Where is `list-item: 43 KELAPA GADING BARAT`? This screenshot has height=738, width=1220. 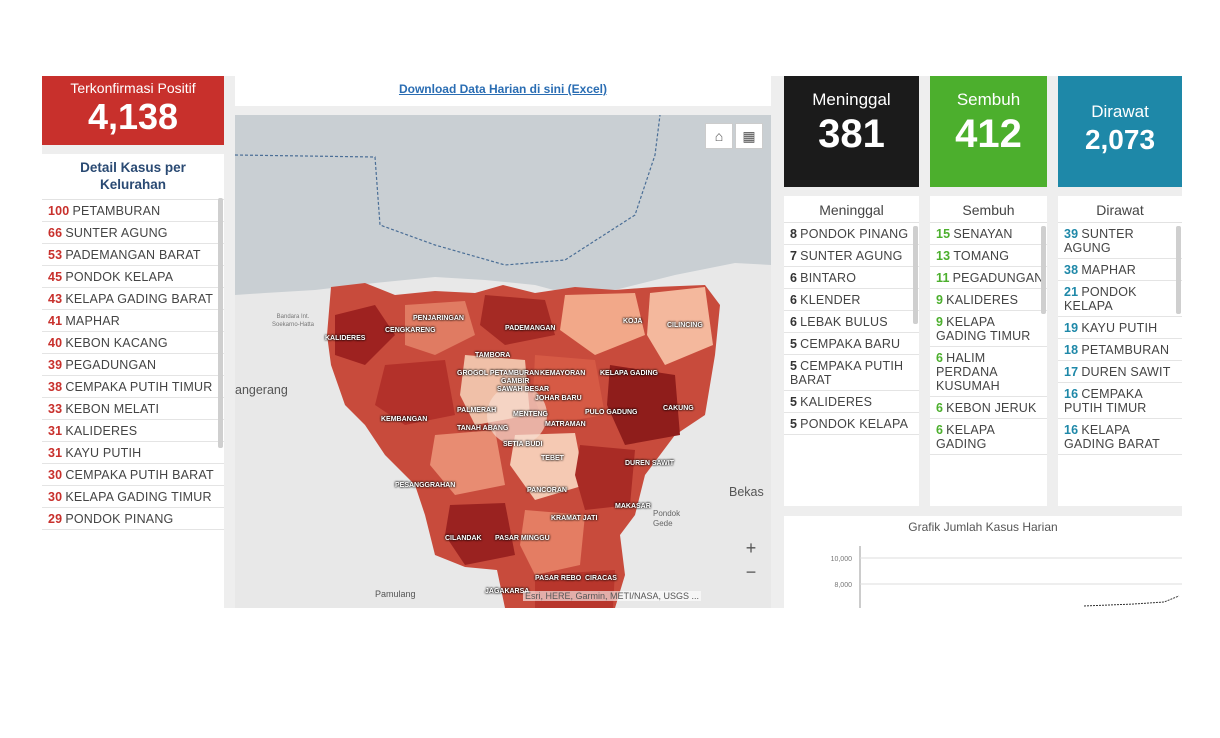
list-item: 43 KELAPA GADING BARAT is located at coordinates (133, 299).